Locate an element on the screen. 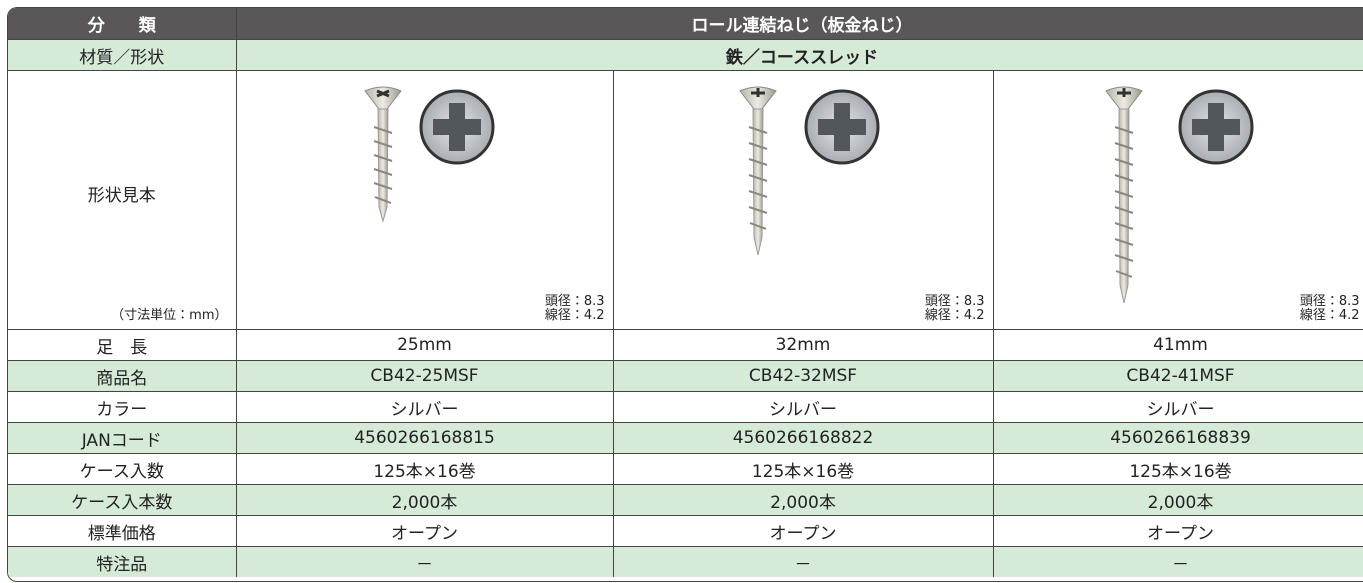  row-label: 材質／形状 is located at coordinates (122, 55).